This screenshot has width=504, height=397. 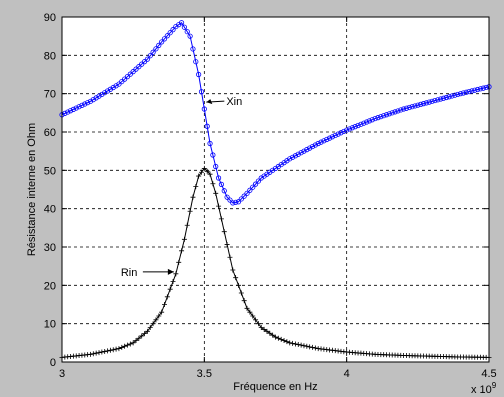 I want to click on annotation-label: Xin, so click(x=234, y=102).